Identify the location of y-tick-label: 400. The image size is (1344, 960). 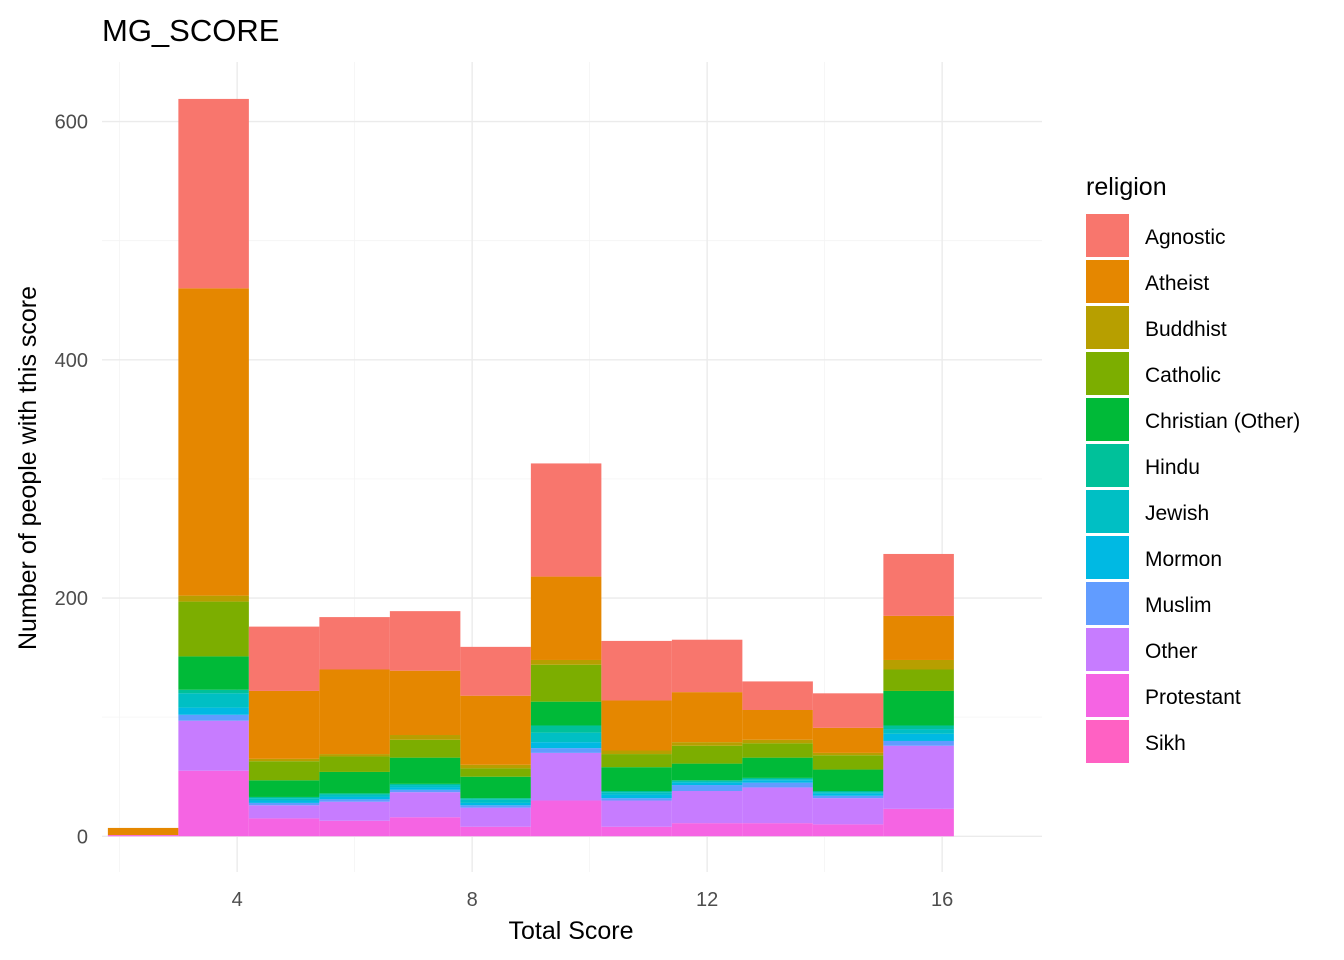
(71, 361).